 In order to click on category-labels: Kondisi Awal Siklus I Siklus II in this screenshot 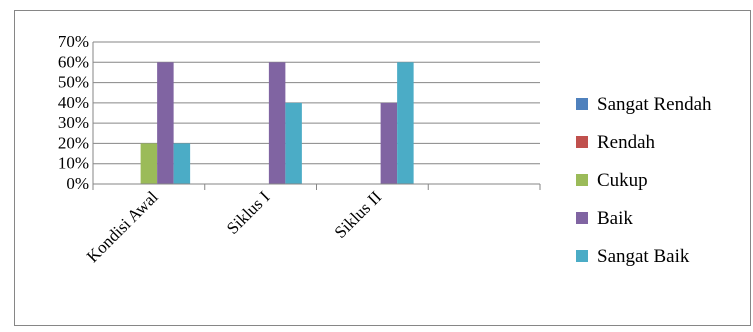, I will do `click(234, 226)`.